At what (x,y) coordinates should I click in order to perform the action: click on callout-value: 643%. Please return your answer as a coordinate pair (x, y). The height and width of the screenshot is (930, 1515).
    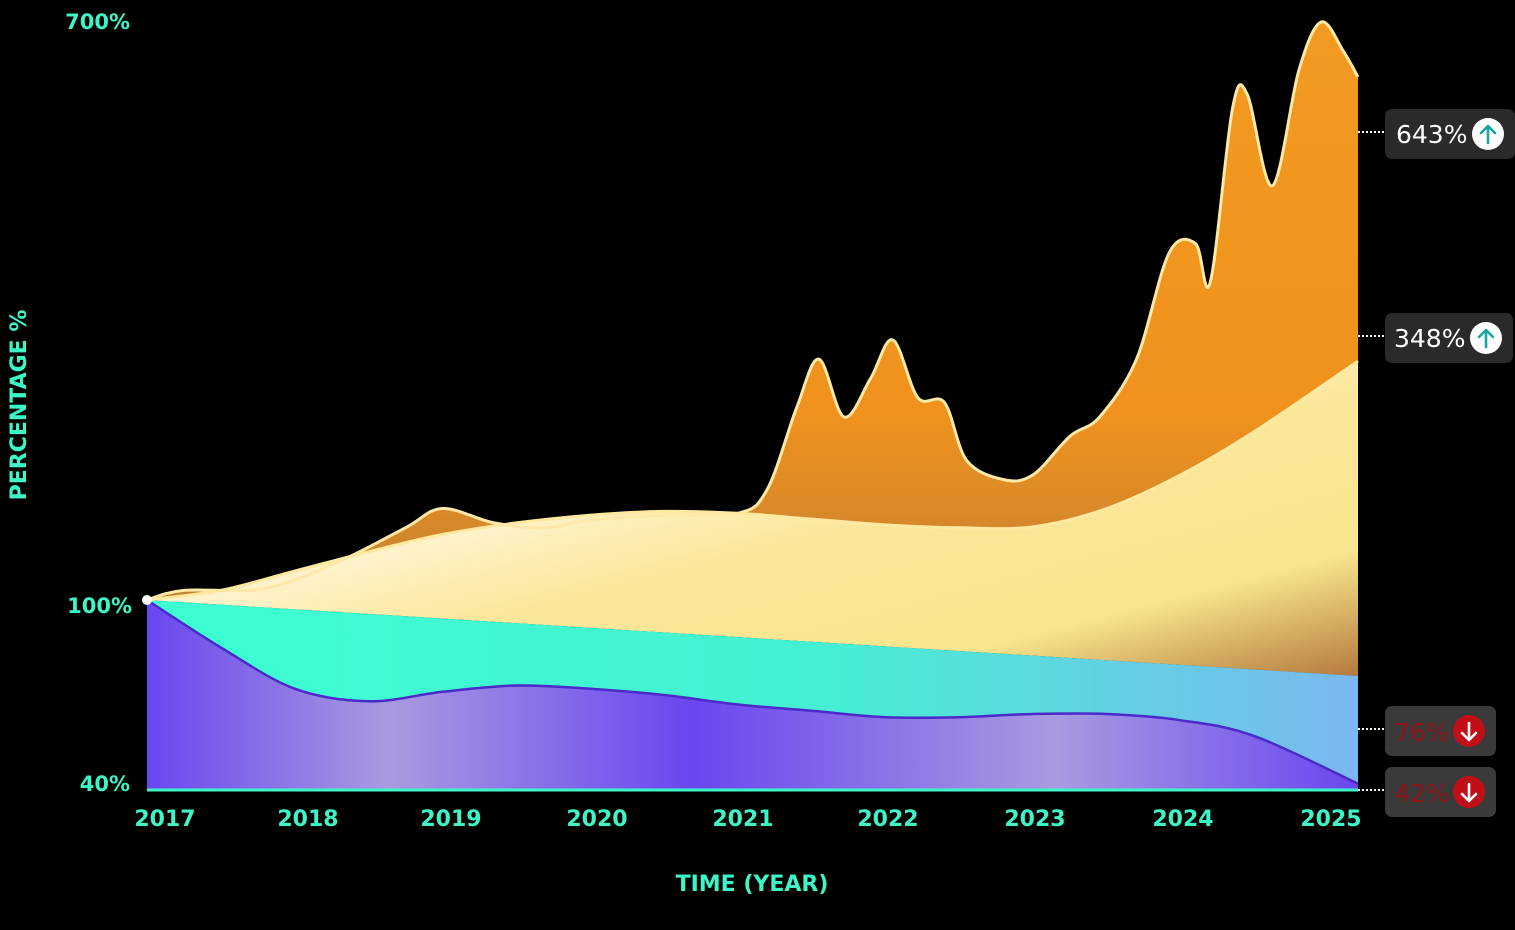
    Looking at the image, I should click on (1431, 134).